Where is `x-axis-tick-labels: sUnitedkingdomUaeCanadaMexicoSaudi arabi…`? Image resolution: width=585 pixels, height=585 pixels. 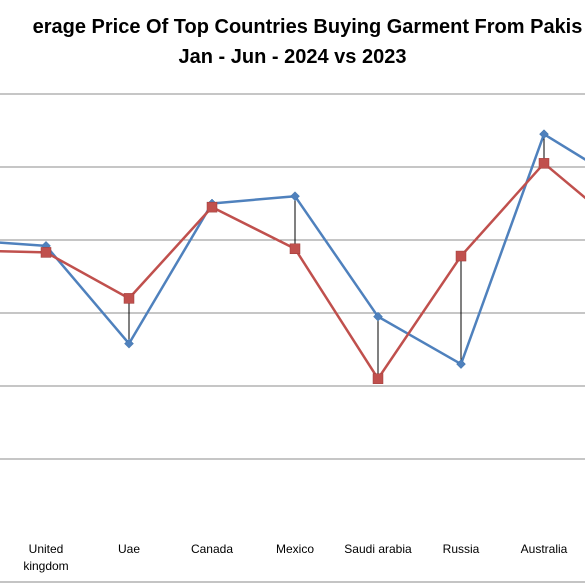
x-axis-tick-labels: sUnitedkingdomUaeCanadaMexicoSaudi arabi… is located at coordinates (295, 557).